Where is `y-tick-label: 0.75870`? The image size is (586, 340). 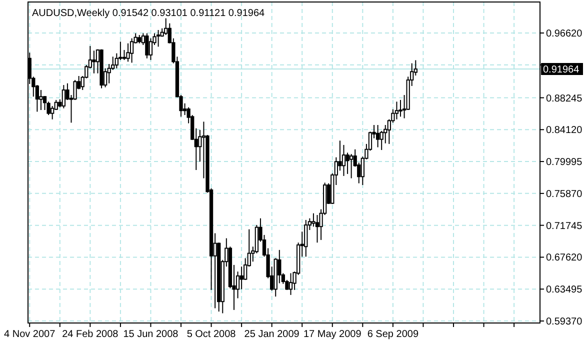
y-tick-label: 0.75870 is located at coordinates (564, 194).